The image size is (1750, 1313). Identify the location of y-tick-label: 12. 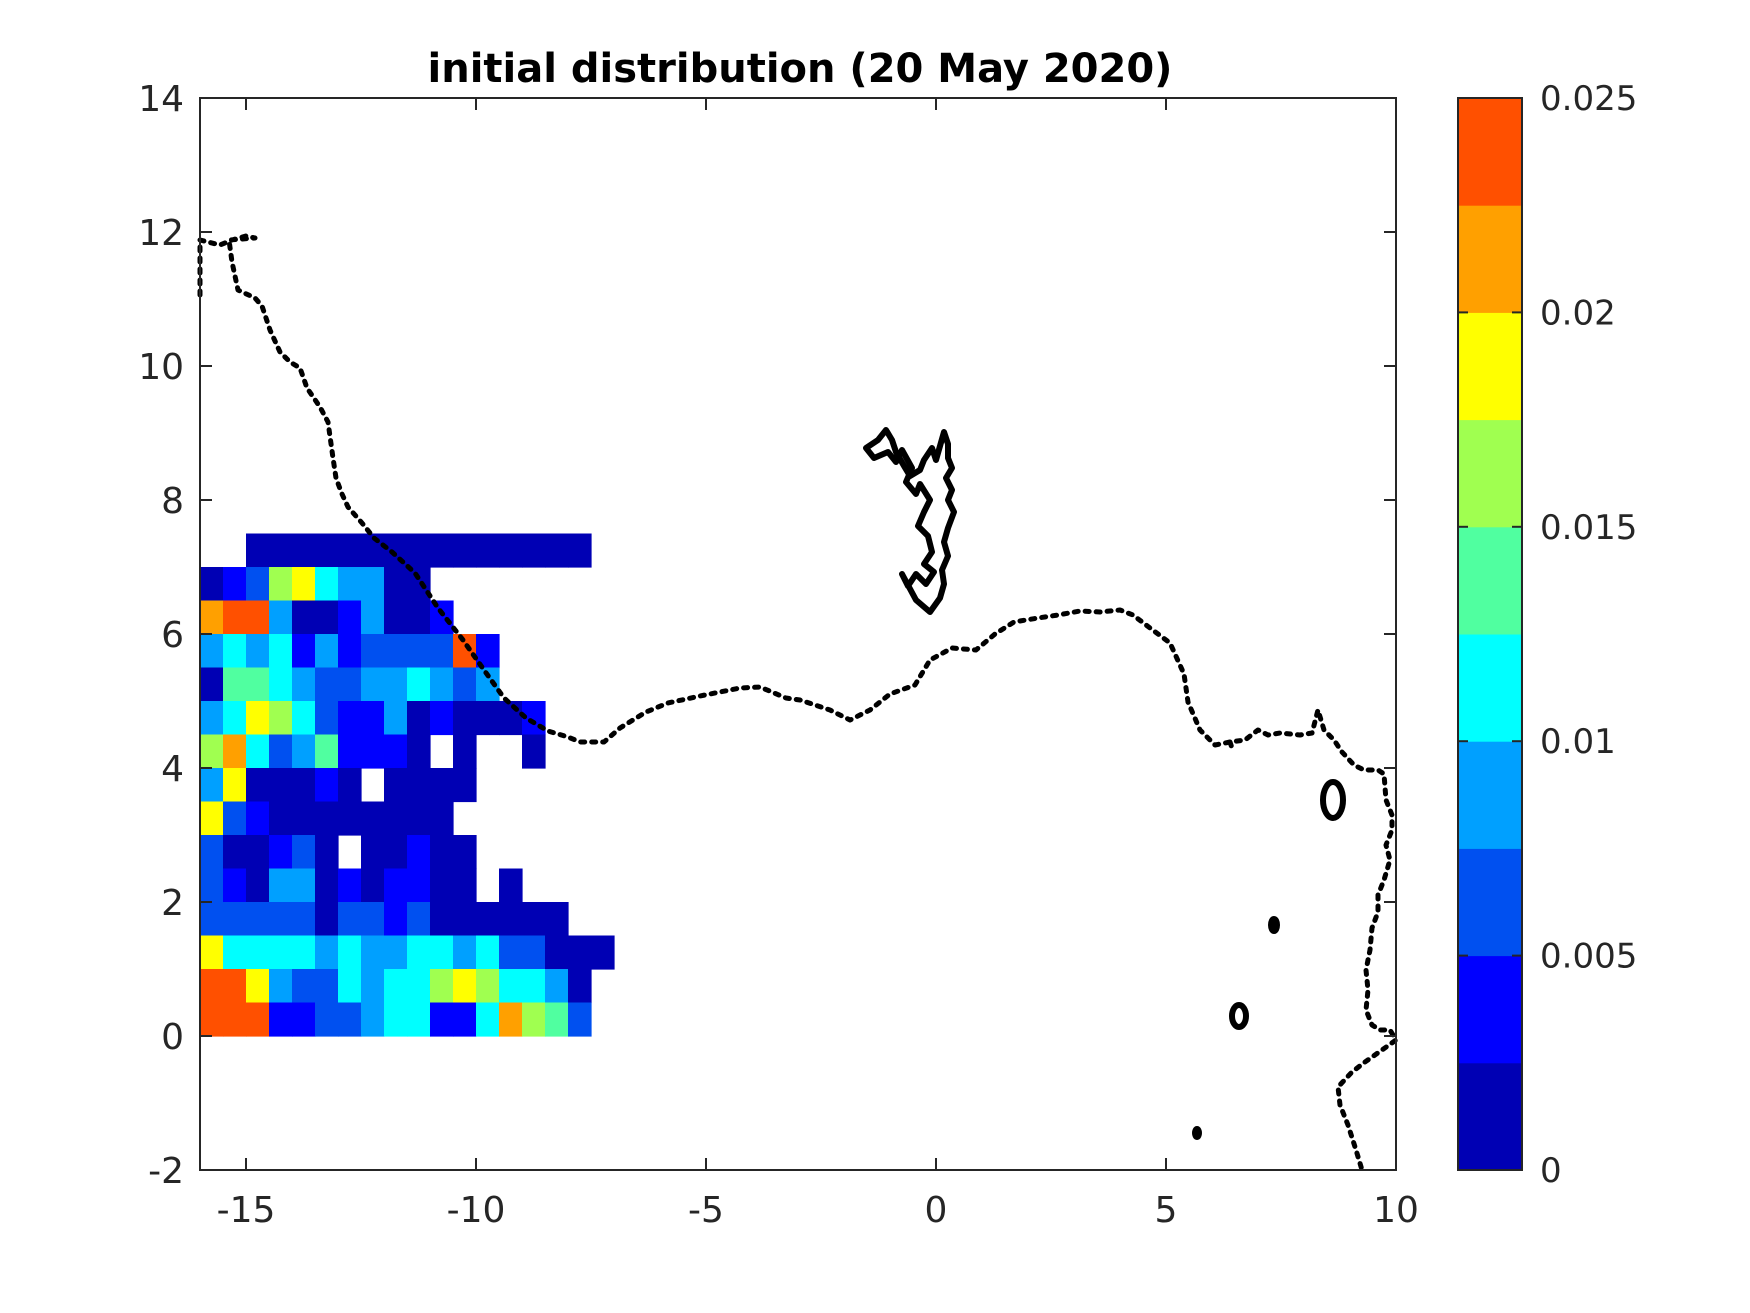
(161, 233).